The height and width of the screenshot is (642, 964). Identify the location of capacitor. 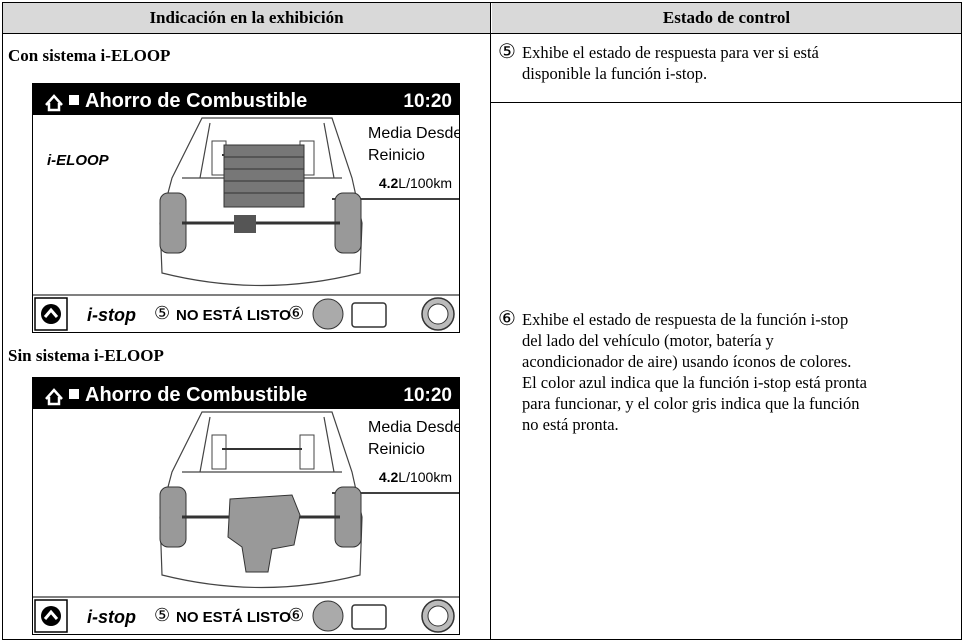
(264, 176).